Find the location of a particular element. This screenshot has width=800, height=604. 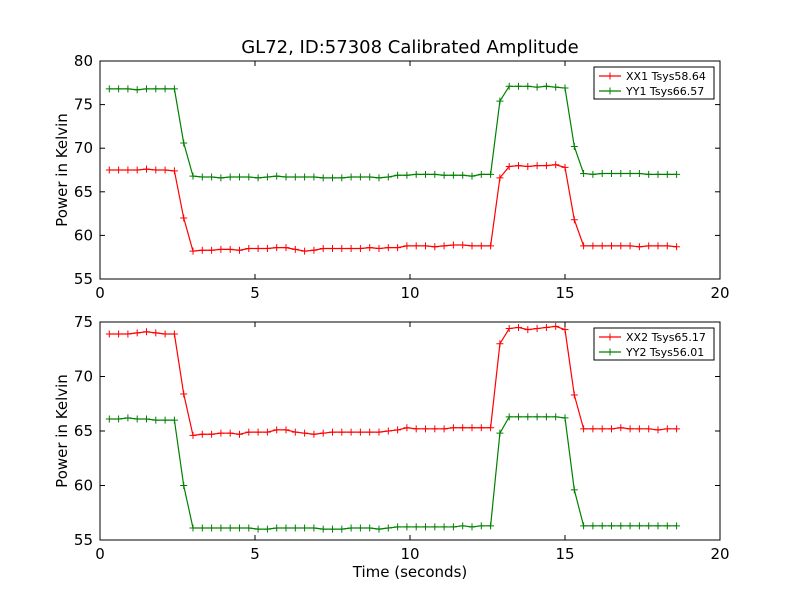

legend: XX2 Tsys65.17 YY2 Tsys56.01 is located at coordinates (654, 344).